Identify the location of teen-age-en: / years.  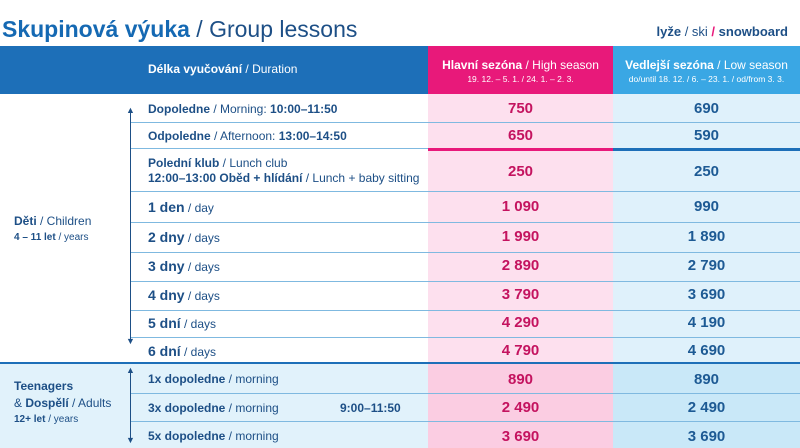
(62, 419).